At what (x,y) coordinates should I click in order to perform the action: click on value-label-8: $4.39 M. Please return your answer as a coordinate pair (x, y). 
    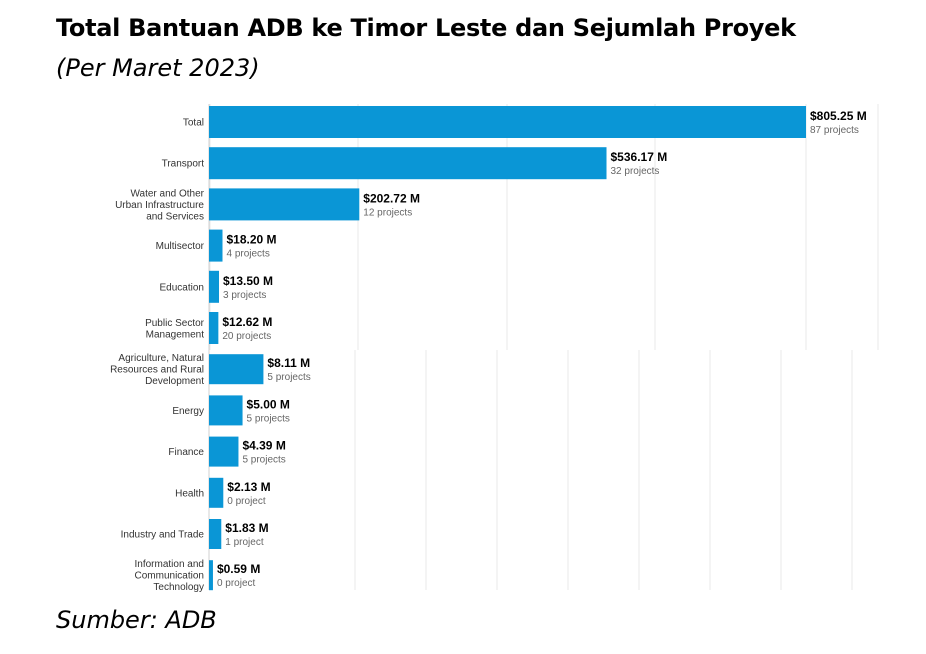
    Looking at the image, I should click on (263, 446).